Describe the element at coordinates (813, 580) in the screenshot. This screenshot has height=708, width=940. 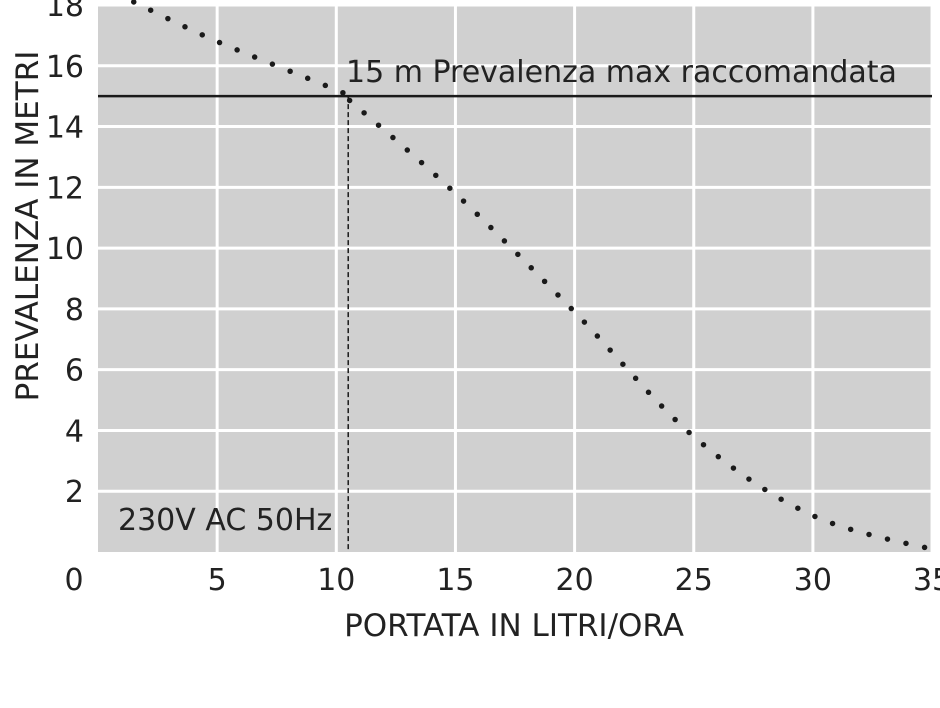
I see `x-tick-label-30: 30` at that location.